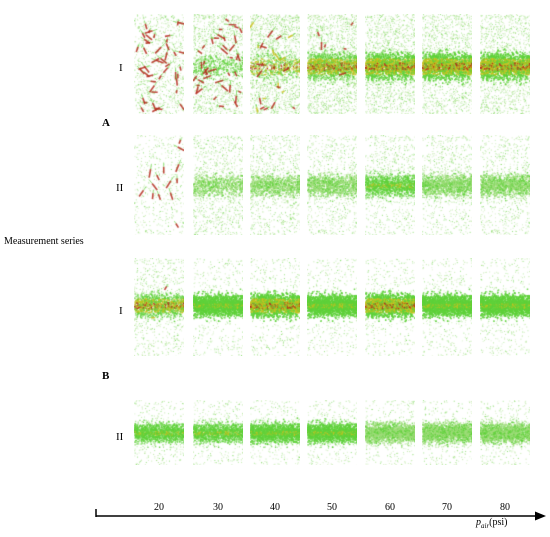 This screenshot has height=537, width=550. Describe the element at coordinates (106, 123) in the screenshot. I see `group-label-a: A` at that location.